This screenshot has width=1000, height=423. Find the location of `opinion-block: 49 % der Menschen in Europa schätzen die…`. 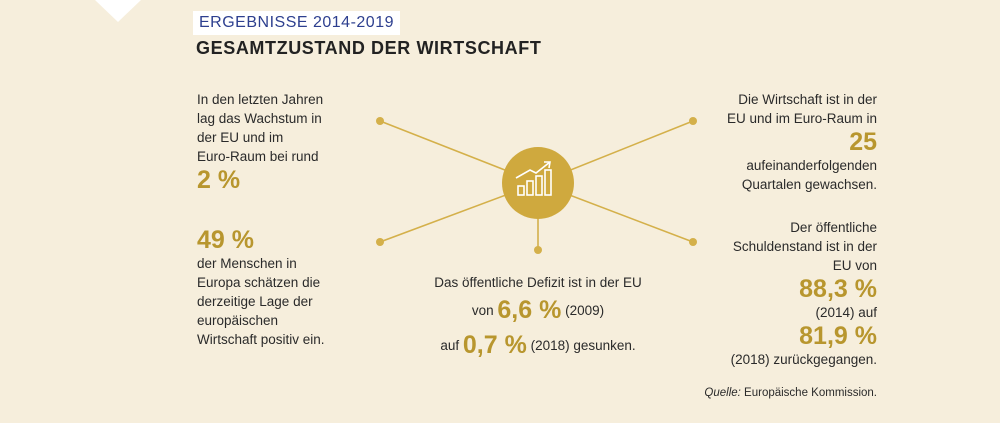

opinion-block: 49 % der Menschen in Europa schätzen die… is located at coordinates (261, 287).